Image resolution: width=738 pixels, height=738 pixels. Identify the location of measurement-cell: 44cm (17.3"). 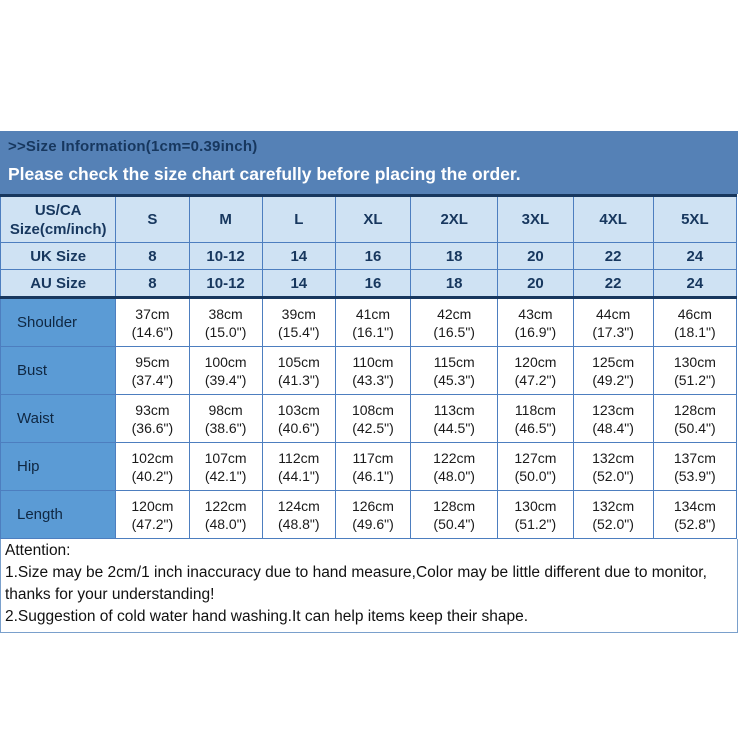
(613, 322).